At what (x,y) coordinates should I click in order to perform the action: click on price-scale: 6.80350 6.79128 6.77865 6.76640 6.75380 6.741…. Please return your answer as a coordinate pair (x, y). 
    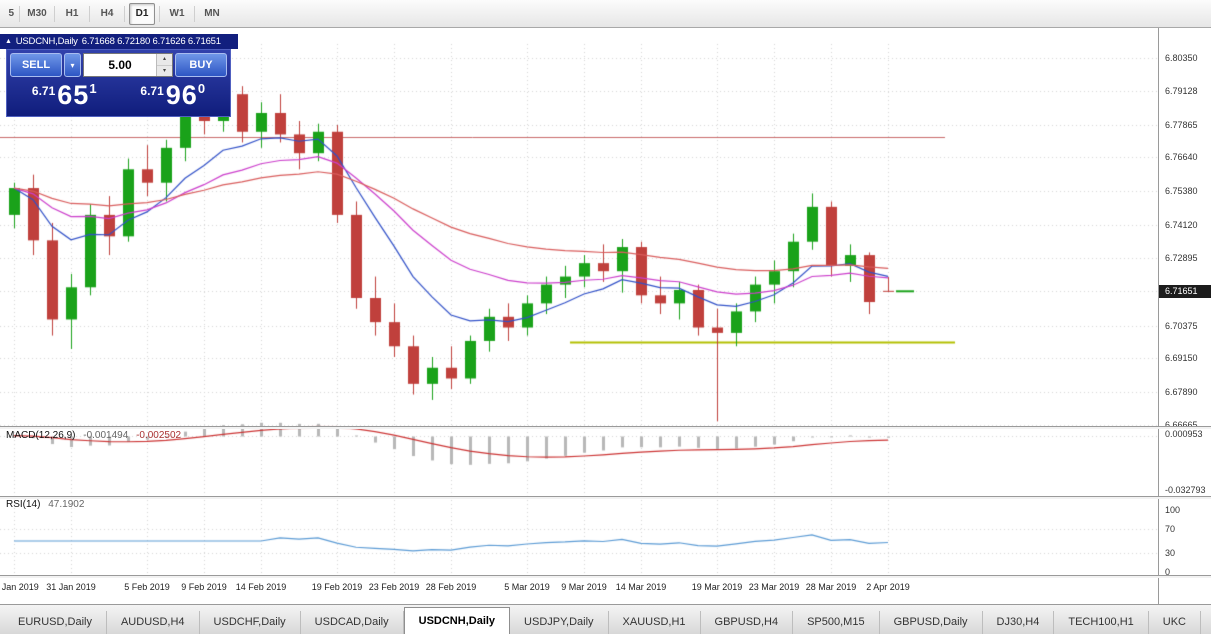
    Looking at the image, I should click on (1184, 316).